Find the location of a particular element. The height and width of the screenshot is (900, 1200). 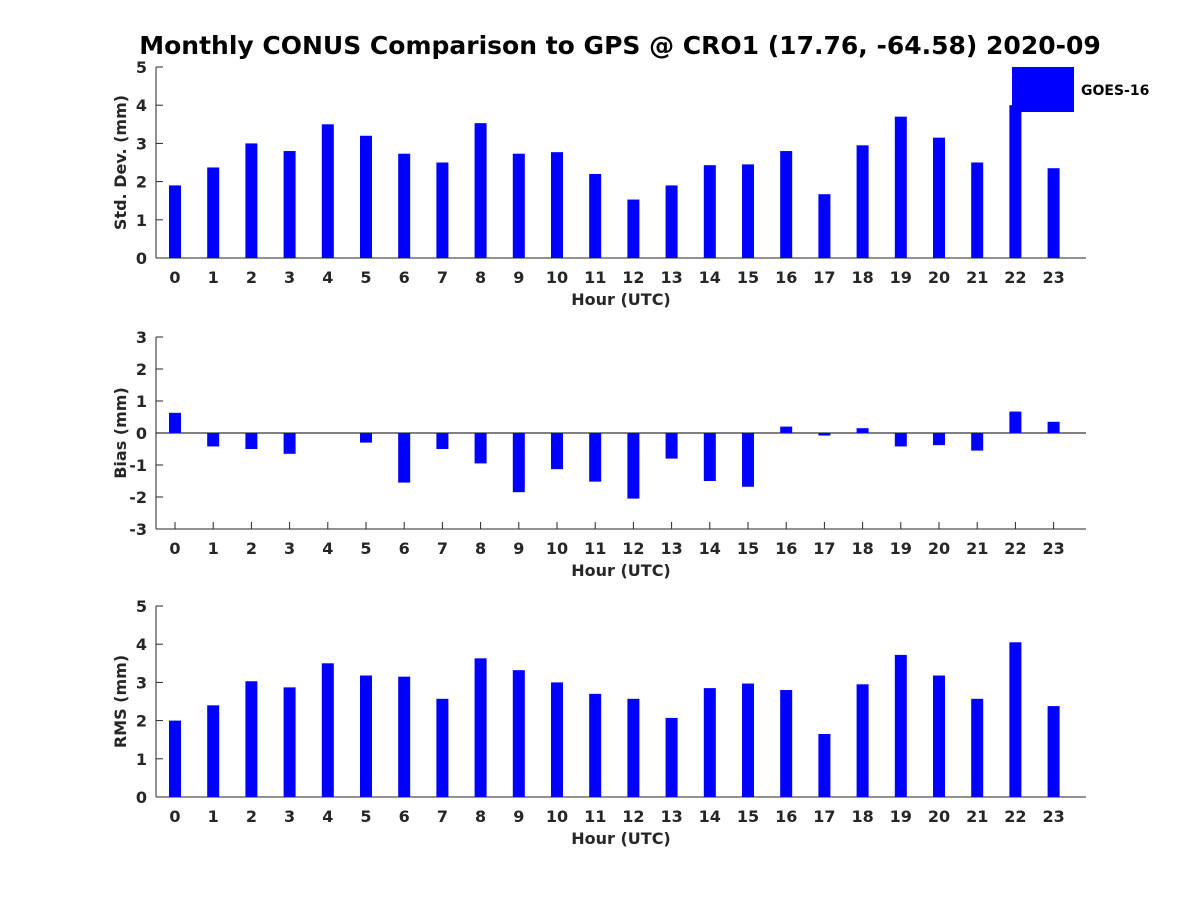

y-axis-label: RMS (mm) is located at coordinates (120, 701).